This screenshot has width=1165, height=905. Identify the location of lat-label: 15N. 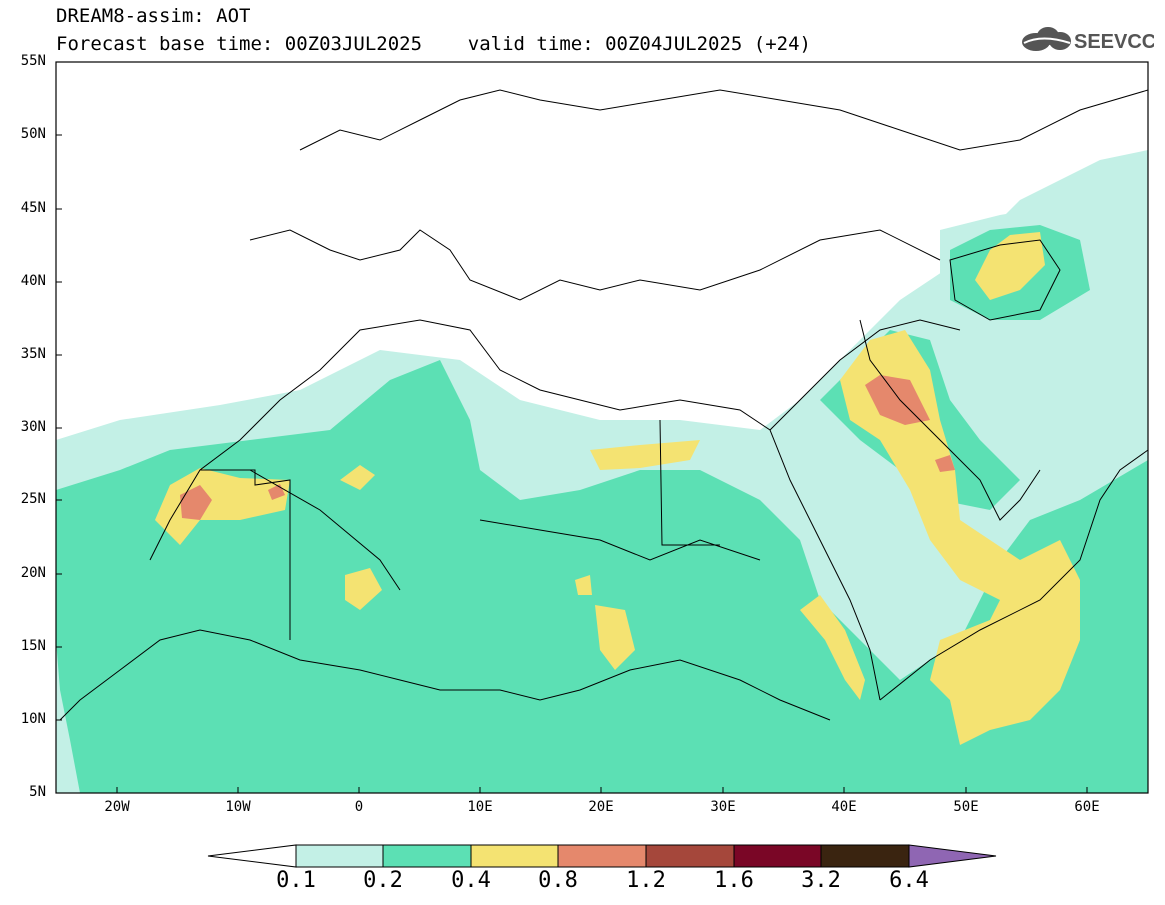
(33, 646).